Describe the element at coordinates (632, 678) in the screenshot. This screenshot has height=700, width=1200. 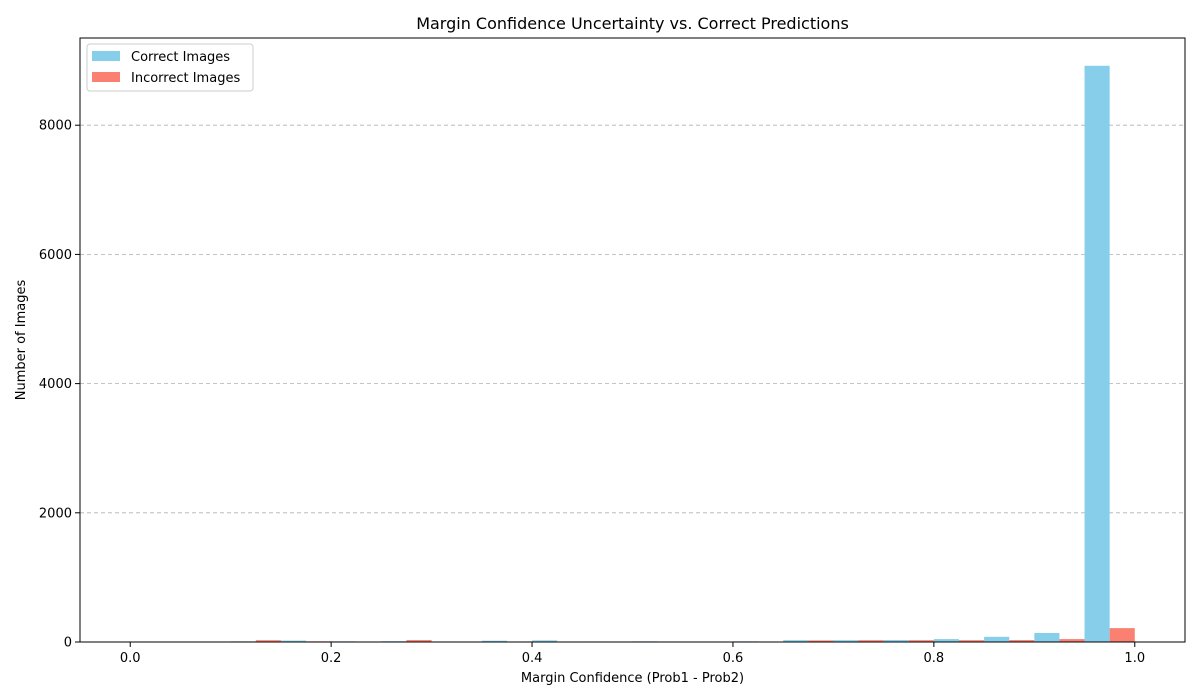
I see `x-axis-label: Margin Confidence (Prob1 - Prob2)` at that location.